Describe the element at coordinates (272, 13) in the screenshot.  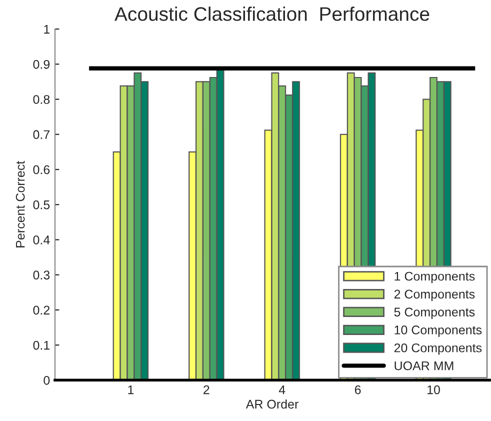
I see `chart-title: Acoustic Classification Performance` at that location.